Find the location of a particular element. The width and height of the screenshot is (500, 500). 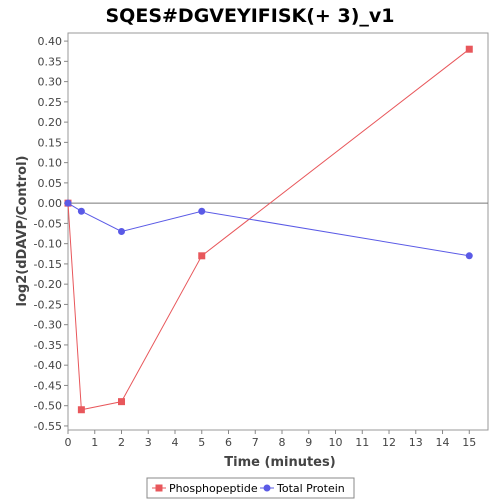

y-tick-label: 0.40 is located at coordinates (50, 41).